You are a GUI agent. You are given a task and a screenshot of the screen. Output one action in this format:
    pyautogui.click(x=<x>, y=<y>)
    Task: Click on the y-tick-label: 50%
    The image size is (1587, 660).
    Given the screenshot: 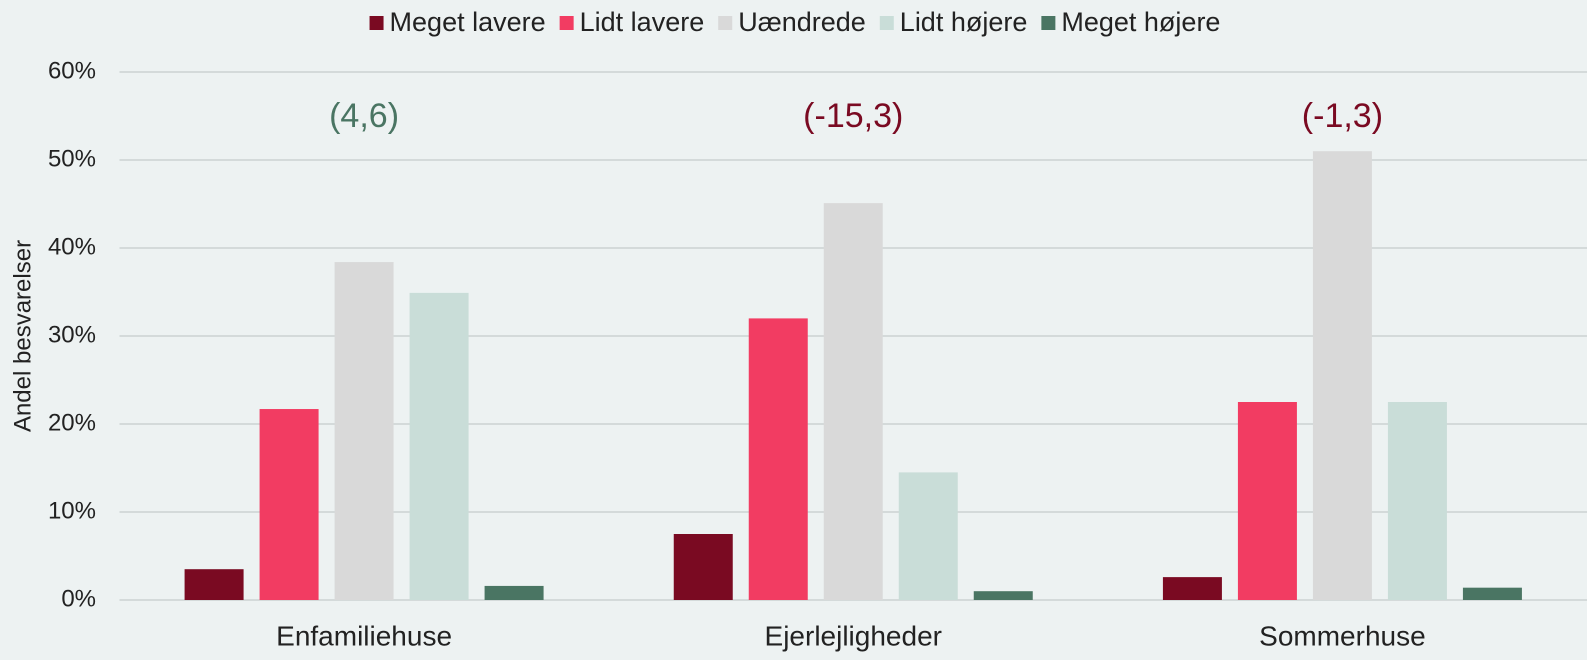 What is the action you would take?
    pyautogui.click(x=72, y=158)
    